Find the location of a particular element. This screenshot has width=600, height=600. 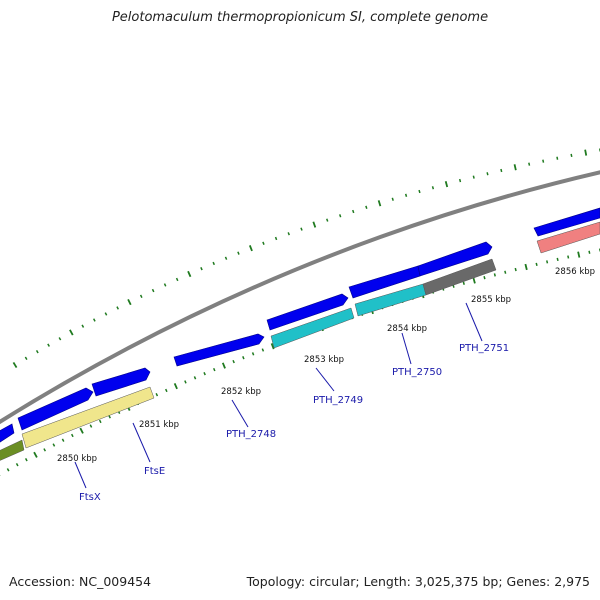

coordinate-label: 2856 kbp is located at coordinates (575, 272).